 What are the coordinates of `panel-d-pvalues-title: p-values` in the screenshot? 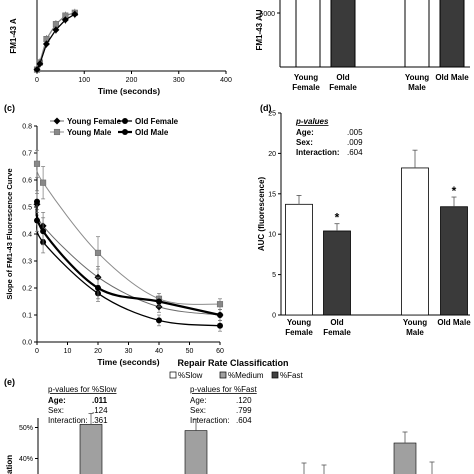 It's located at (312, 121).